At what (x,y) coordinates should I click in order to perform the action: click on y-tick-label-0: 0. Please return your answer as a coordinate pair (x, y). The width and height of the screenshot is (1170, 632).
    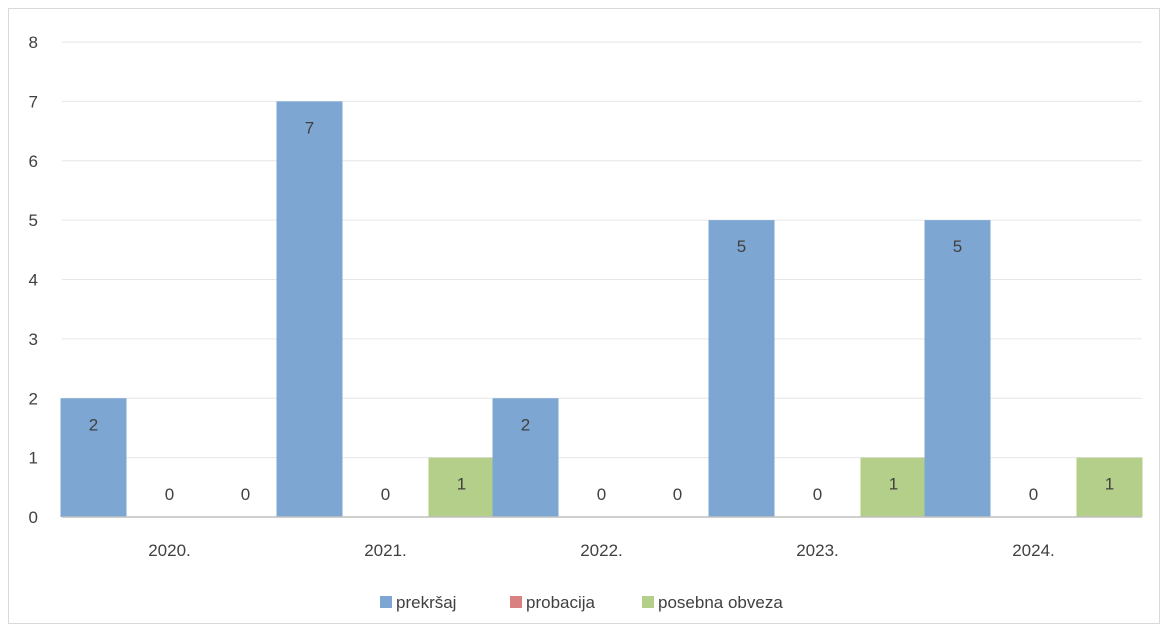
    Looking at the image, I should click on (33, 517).